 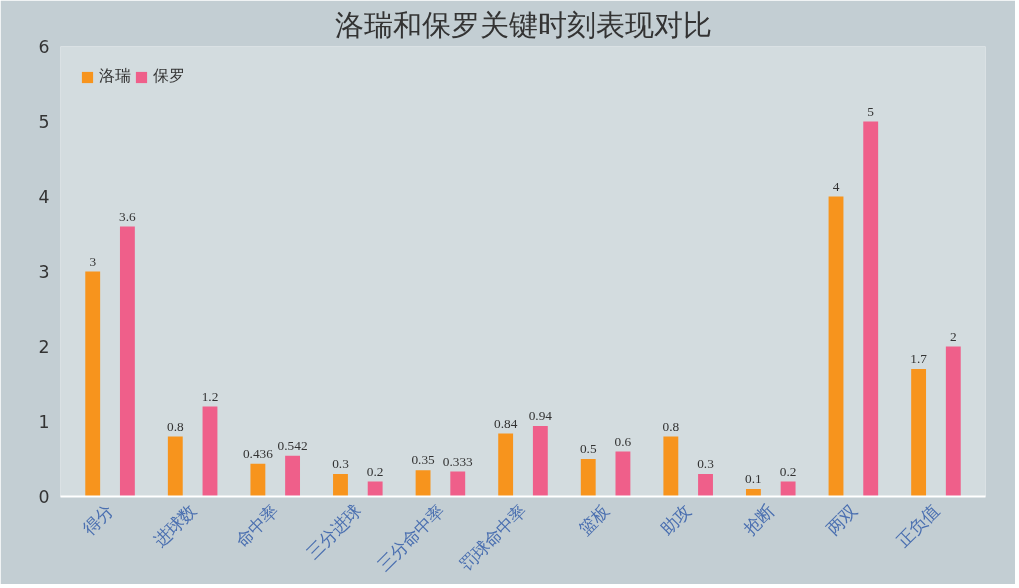 What do you see at coordinates (169, 76) in the screenshot?
I see `legend-label: 保罗` at bounding box center [169, 76].